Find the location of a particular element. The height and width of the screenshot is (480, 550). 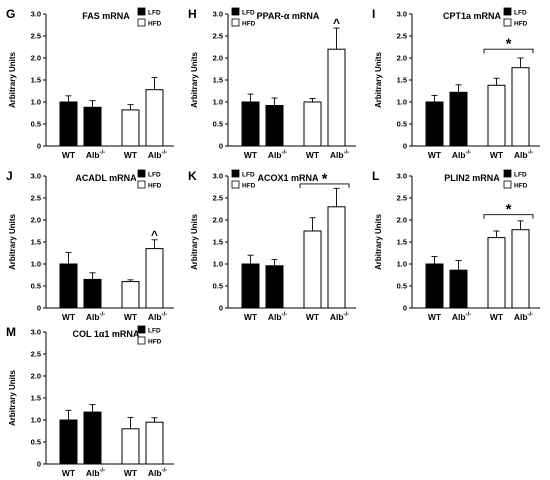

significance-asterisk: * is located at coordinates (509, 44).